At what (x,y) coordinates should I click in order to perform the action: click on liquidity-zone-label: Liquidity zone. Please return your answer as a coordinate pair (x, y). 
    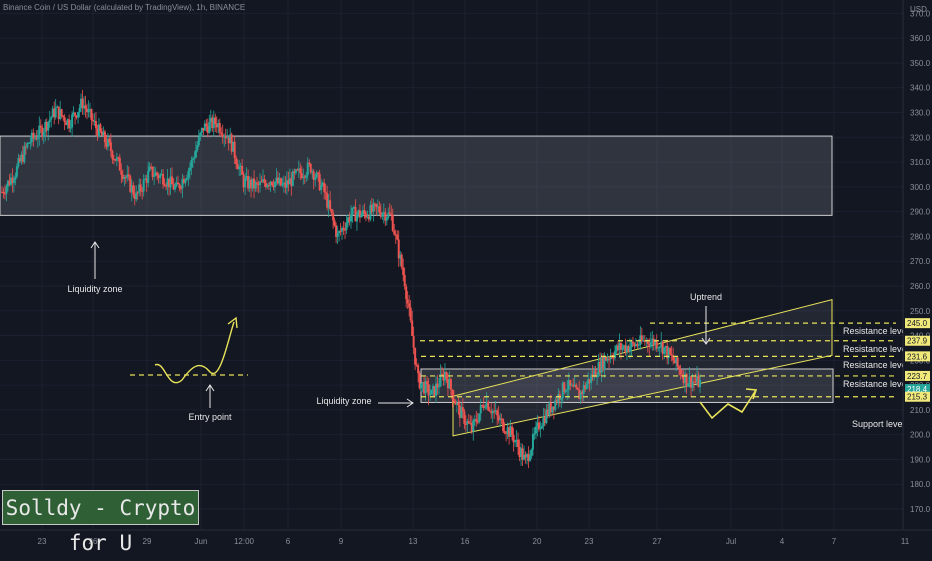
    Looking at the image, I should click on (343, 401).